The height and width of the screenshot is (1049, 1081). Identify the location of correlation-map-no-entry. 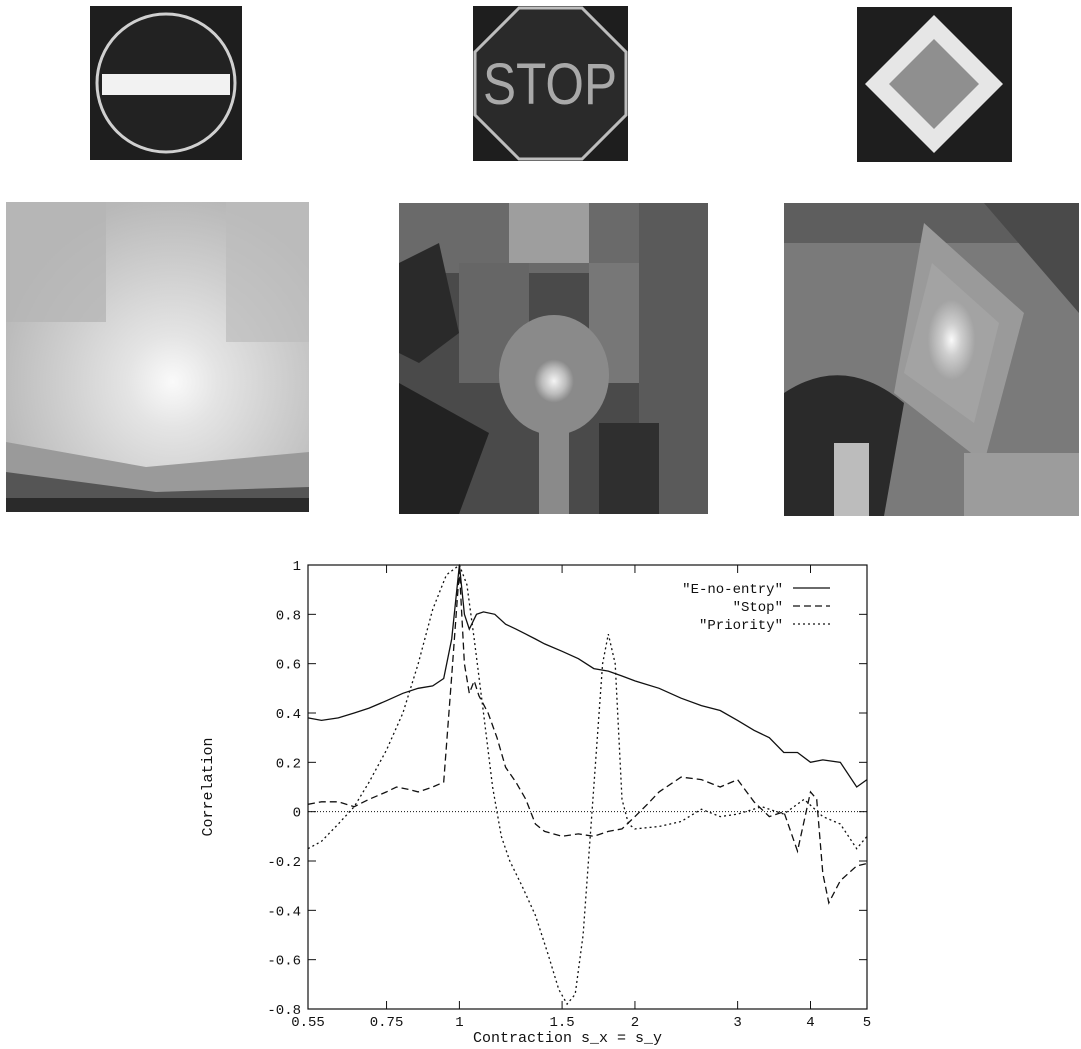
(157, 357).